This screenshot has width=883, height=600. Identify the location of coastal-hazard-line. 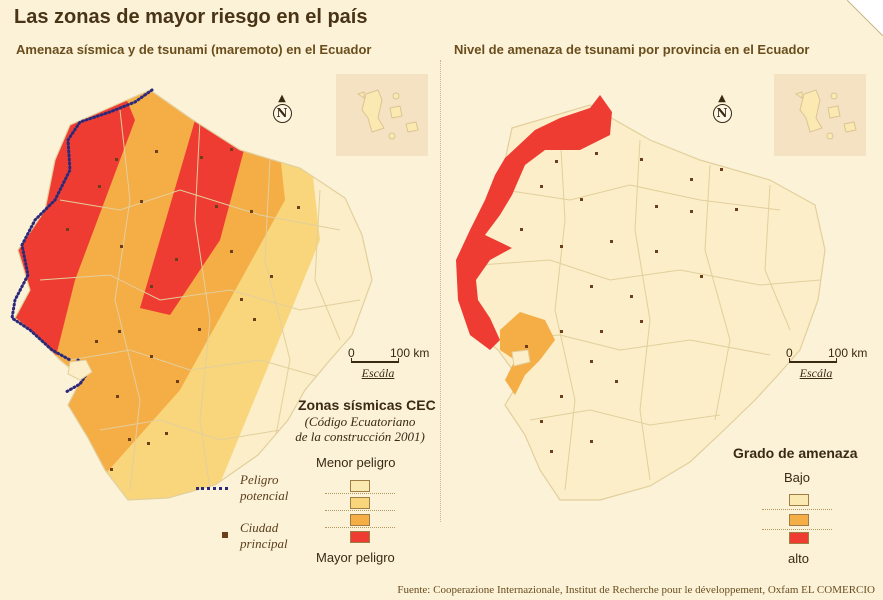
(82, 225).